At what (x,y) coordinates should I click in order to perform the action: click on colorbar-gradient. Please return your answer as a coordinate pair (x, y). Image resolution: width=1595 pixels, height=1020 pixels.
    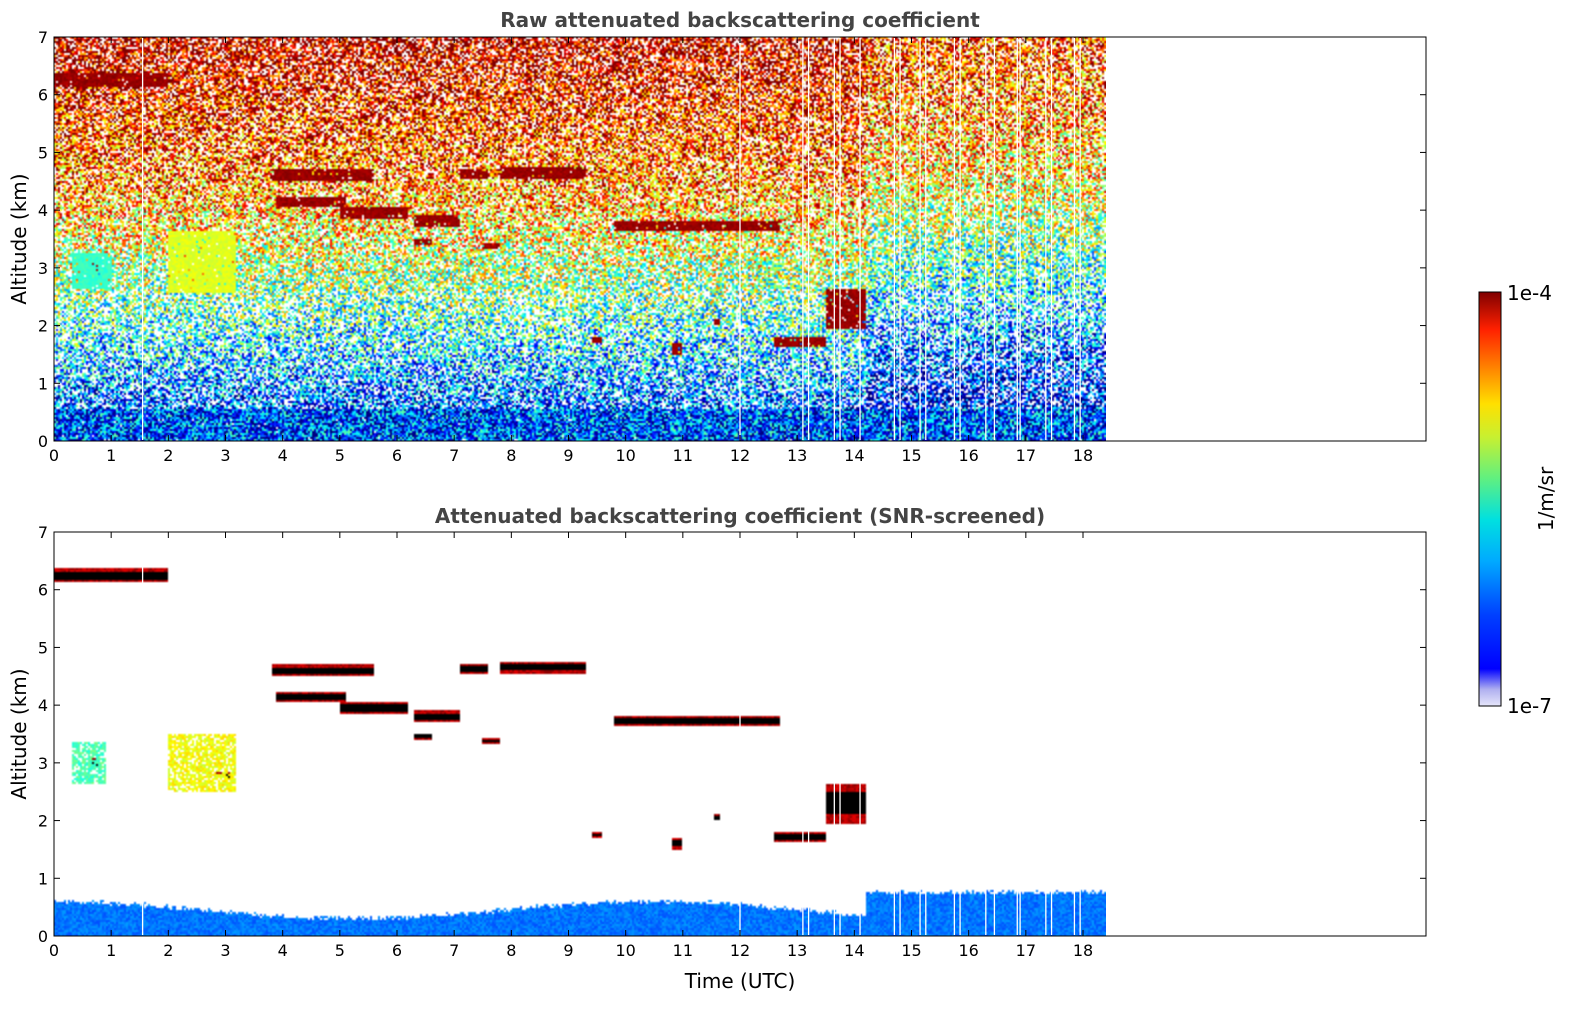
    Looking at the image, I should click on (1490, 499).